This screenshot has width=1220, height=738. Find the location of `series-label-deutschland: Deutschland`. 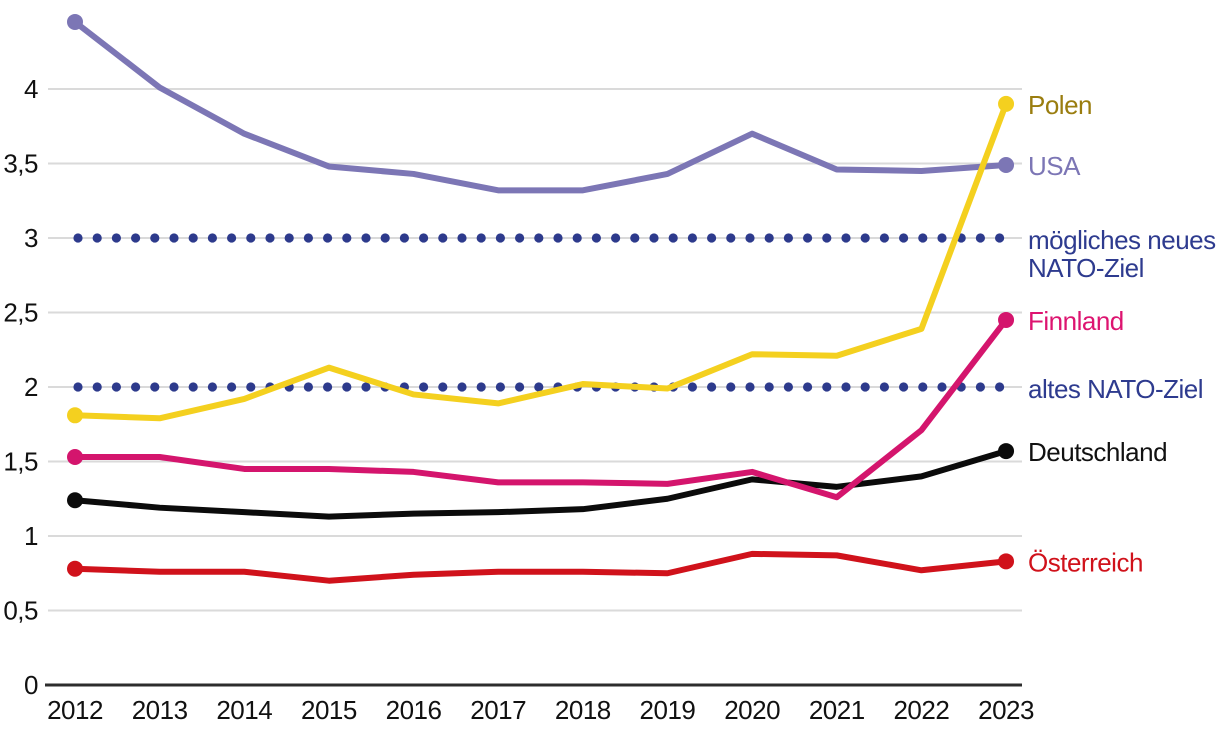

series-label-deutschland: Deutschland is located at coordinates (1097, 452).